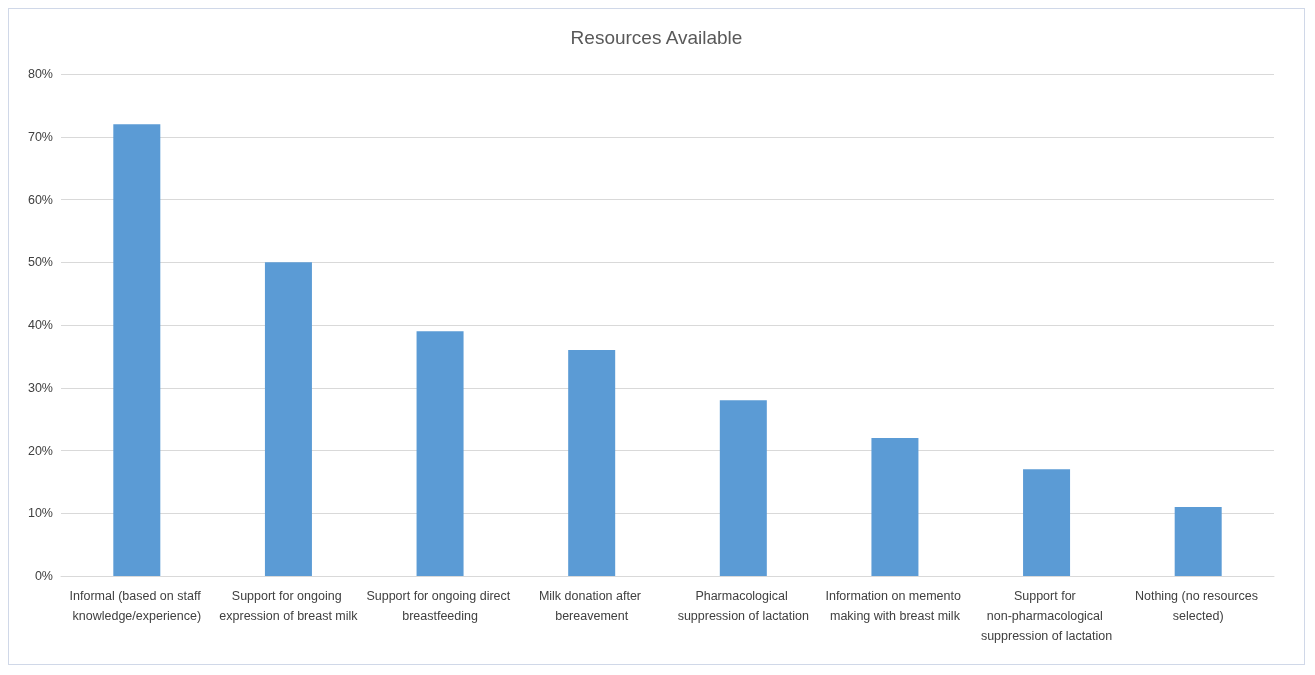 This screenshot has width=1315, height=675. Describe the element at coordinates (40, 387) in the screenshot. I see `y-tick-label: 30%` at that location.